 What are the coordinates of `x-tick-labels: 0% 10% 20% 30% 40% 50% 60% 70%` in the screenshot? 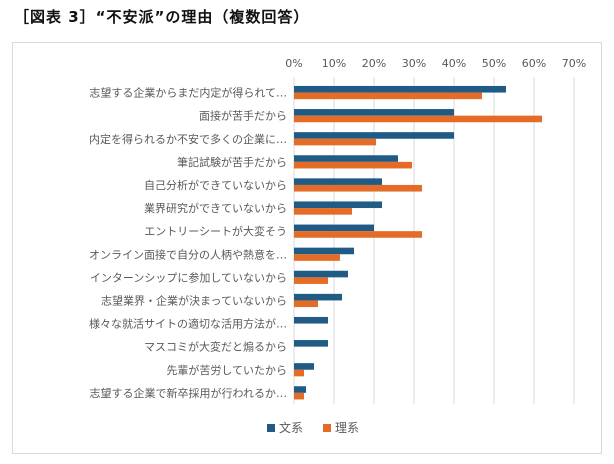 It's located at (435, 63).